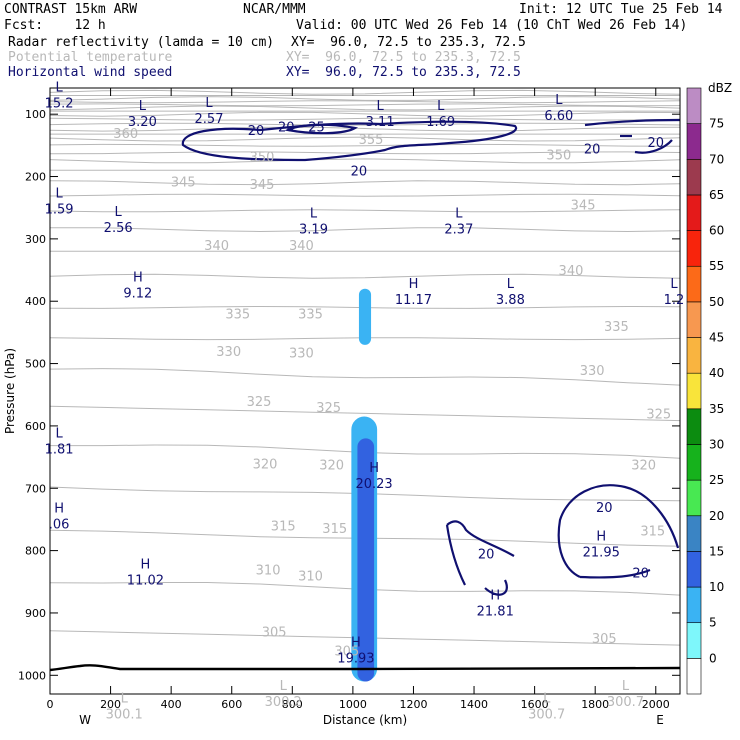  What do you see at coordinates (716, 444) in the screenshot?
I see `colorbar-level-label: 30` at bounding box center [716, 444].